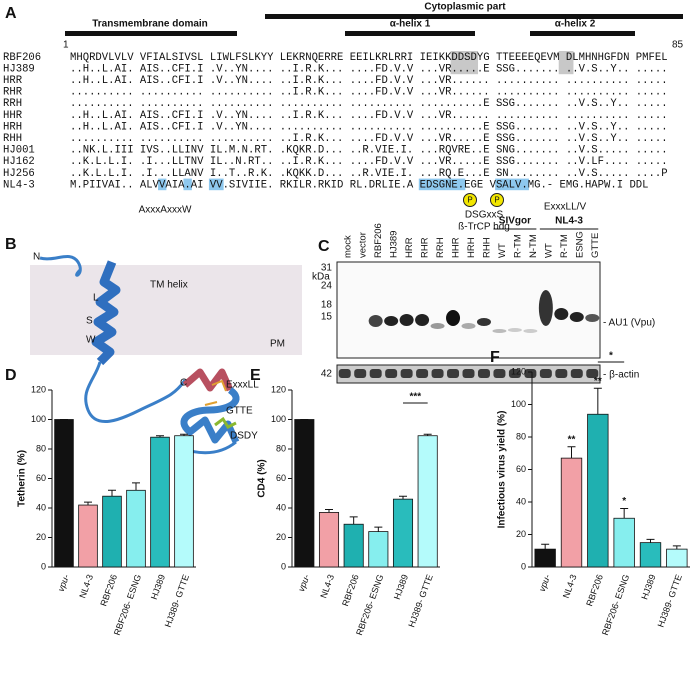 This screenshot has height=673, width=696. What do you see at coordinates (321, 277) in the screenshot?
I see `kda-label: kDa` at bounding box center [321, 277].